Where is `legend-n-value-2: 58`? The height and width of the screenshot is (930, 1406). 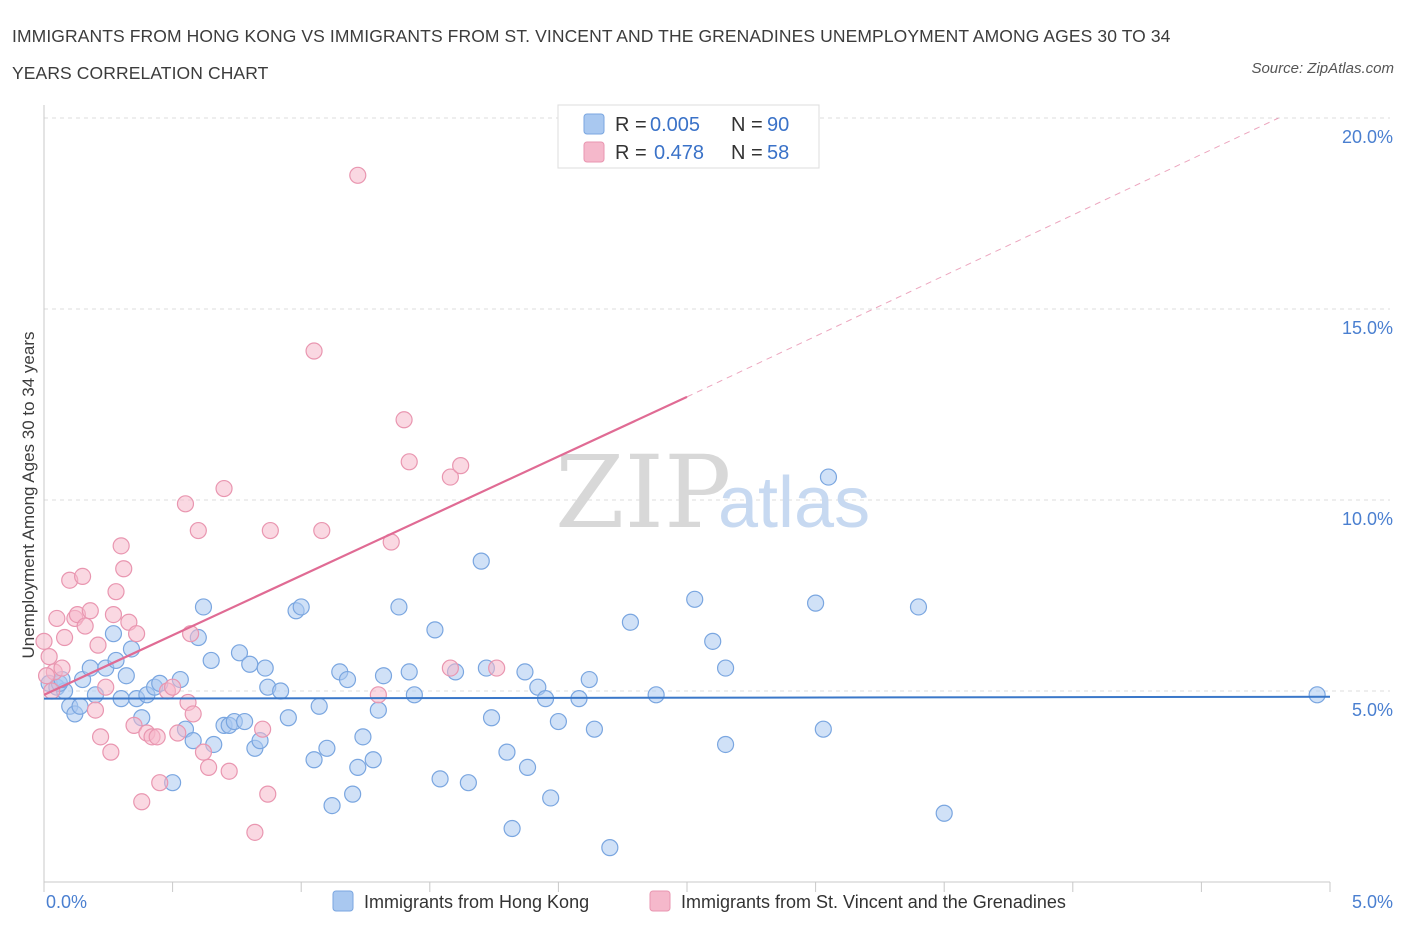 legend-n-value-2: 58 is located at coordinates (778, 153).